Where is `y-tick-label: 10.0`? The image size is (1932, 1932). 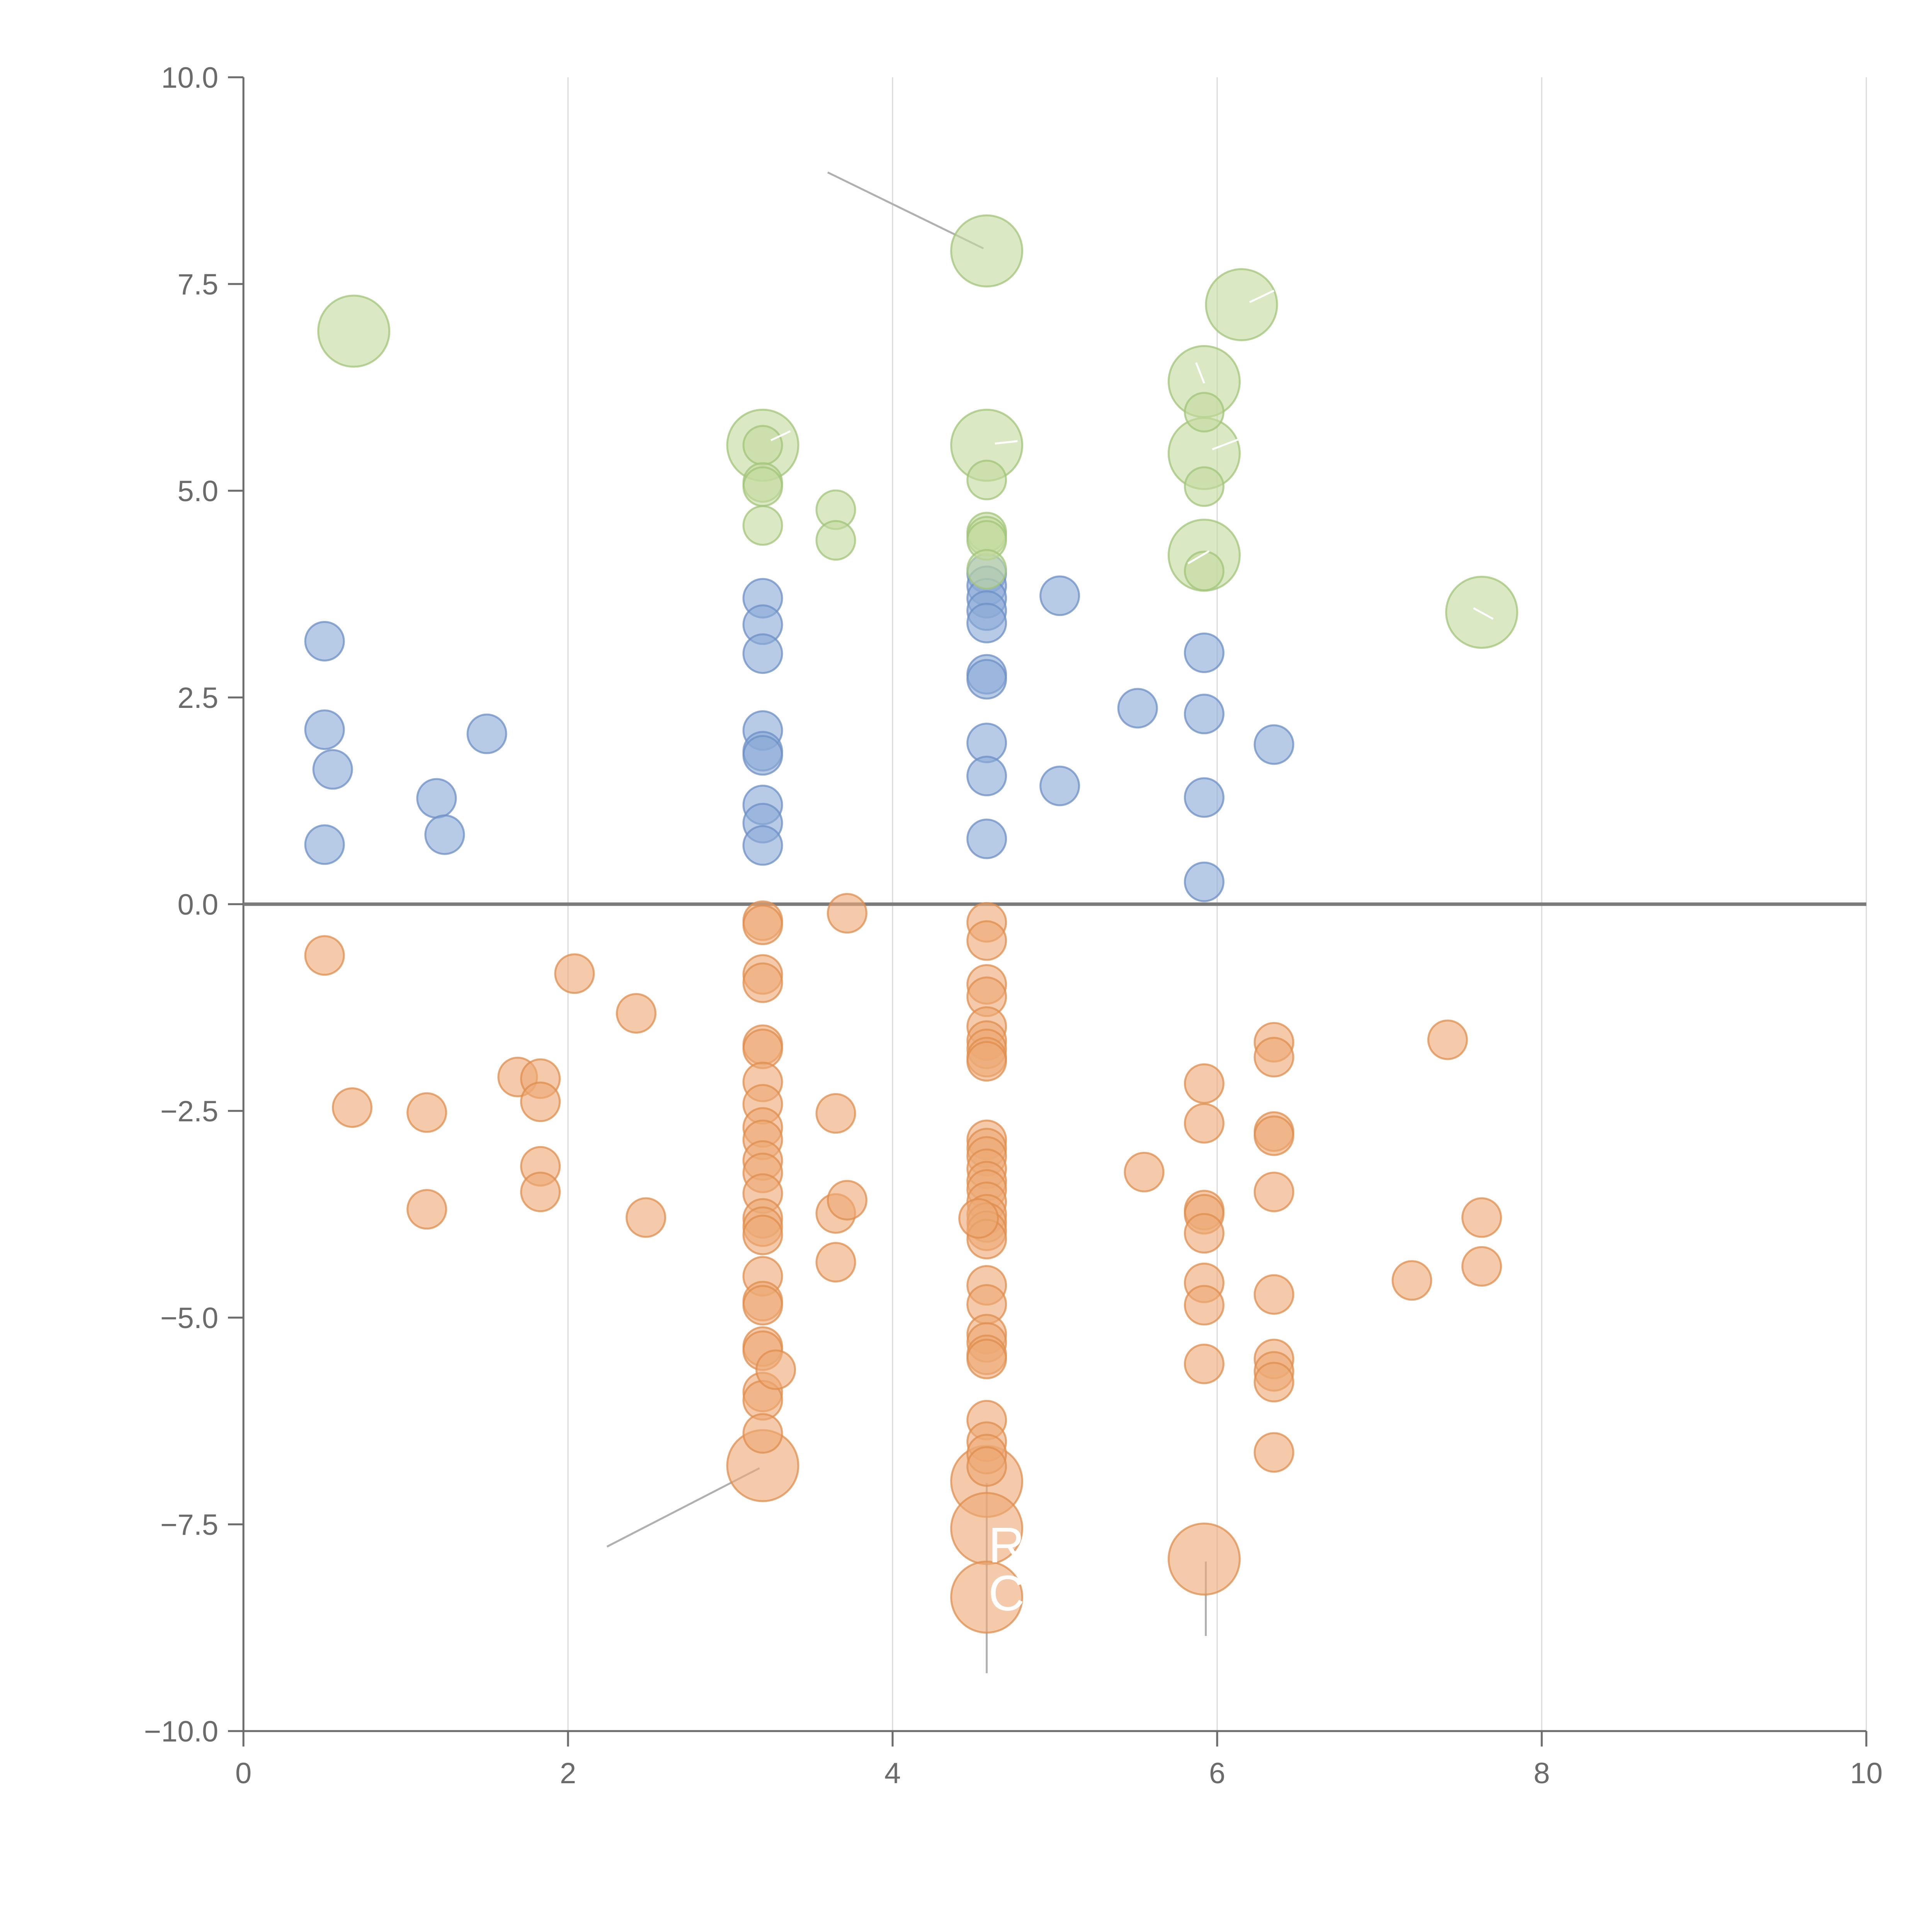 y-tick-label: 10.0 is located at coordinates (190, 78).